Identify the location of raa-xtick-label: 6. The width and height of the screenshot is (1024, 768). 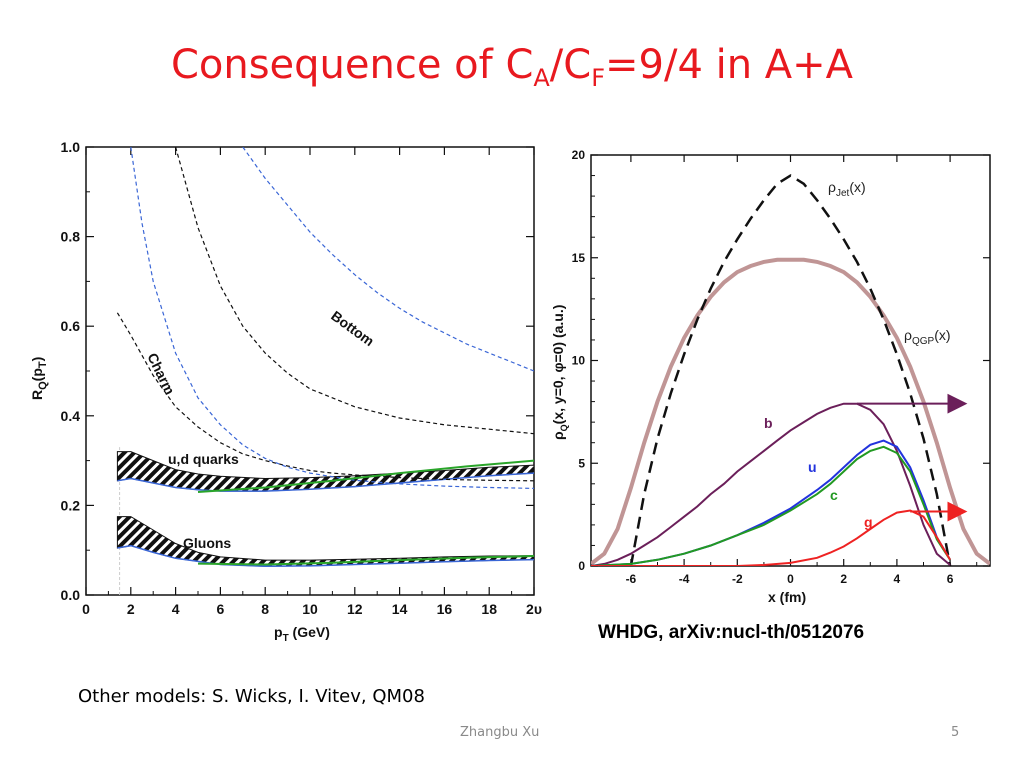
(221, 609).